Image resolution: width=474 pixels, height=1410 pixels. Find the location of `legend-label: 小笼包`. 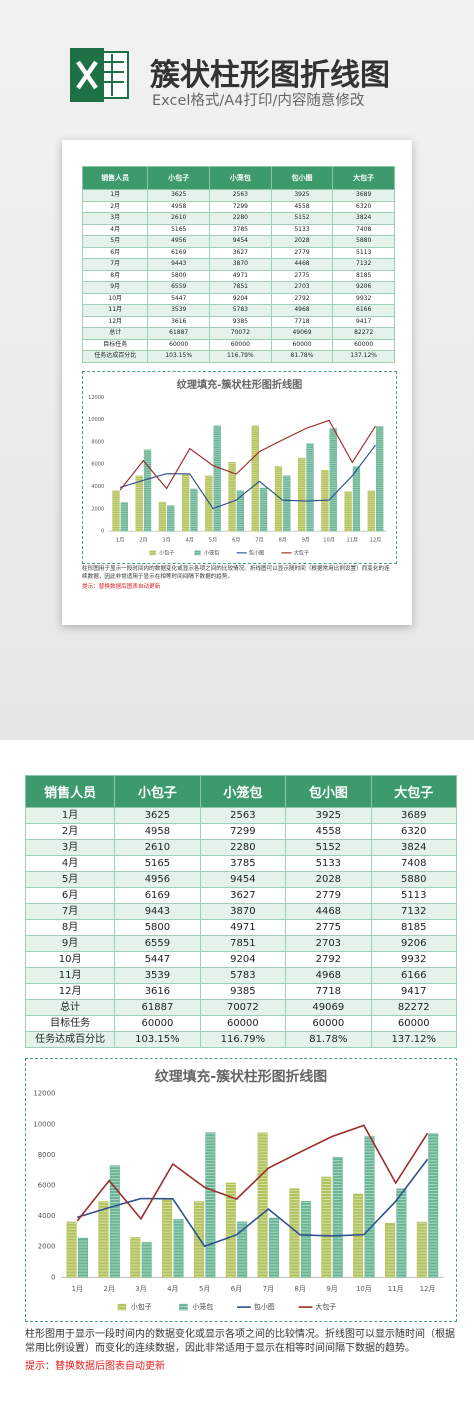

legend-label: 小笼包 is located at coordinates (211, 552).